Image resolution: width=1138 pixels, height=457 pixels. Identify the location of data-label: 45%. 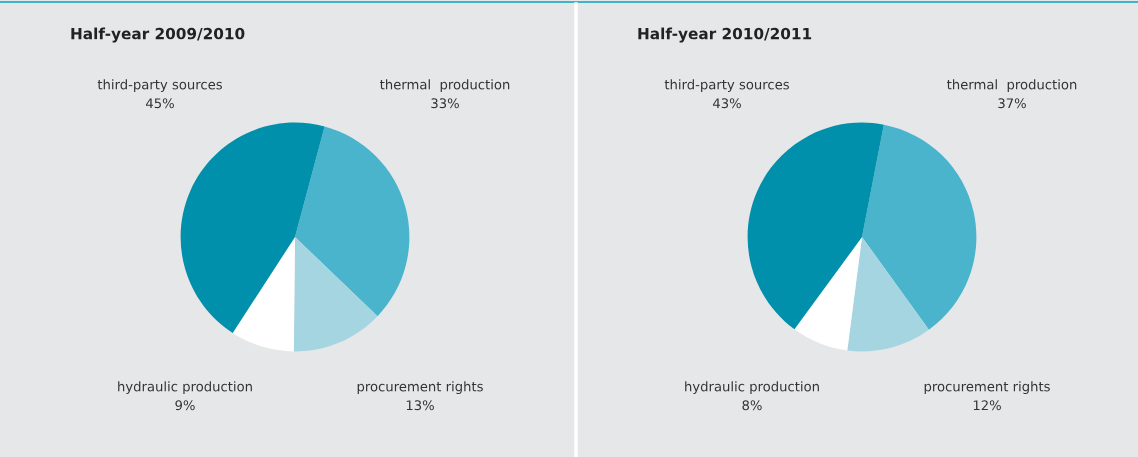
(159, 103).